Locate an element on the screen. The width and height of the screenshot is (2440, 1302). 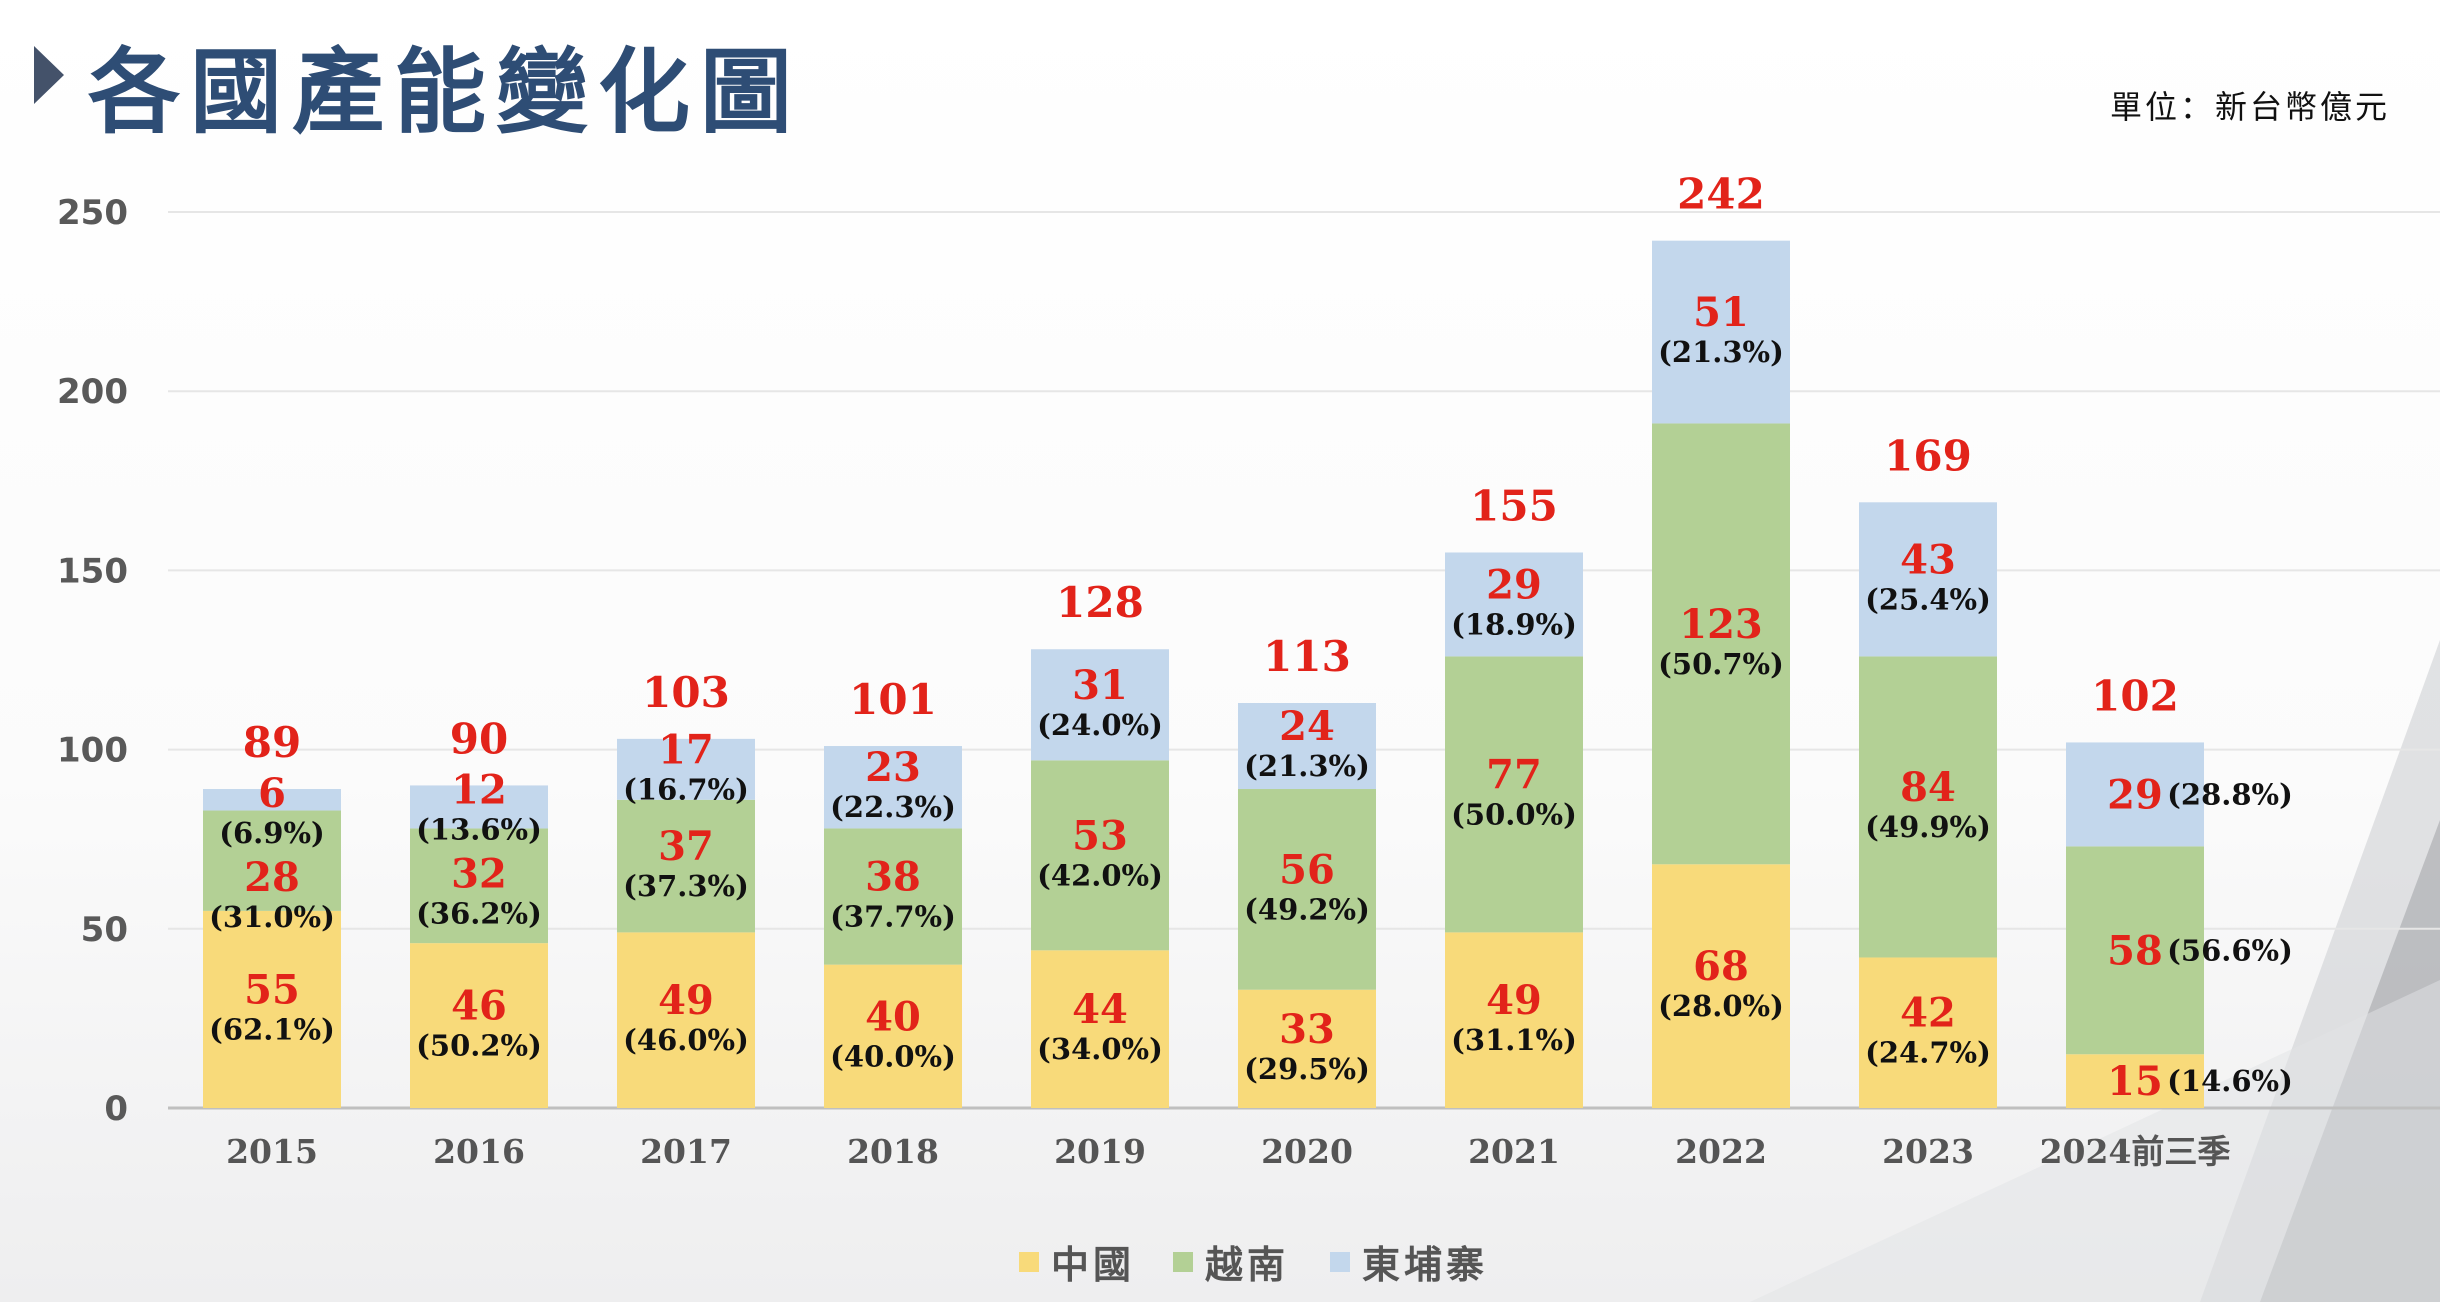
segment-percent-label: (50.0%) is located at coordinates (1514, 814).